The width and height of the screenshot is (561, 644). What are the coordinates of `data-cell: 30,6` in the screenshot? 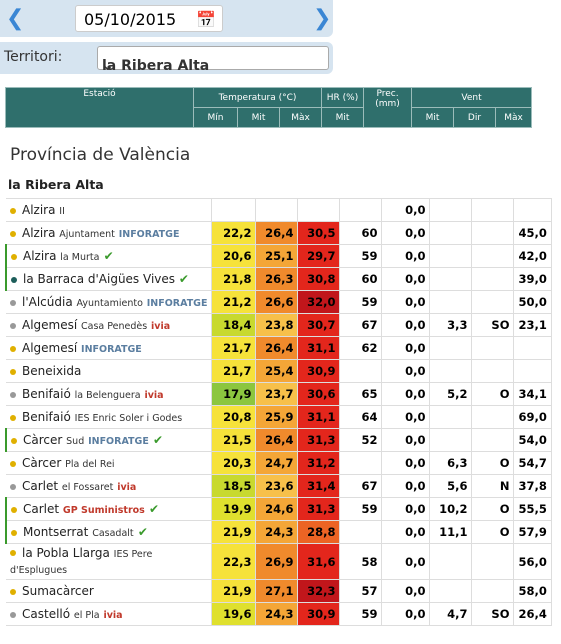 It's located at (319, 394).